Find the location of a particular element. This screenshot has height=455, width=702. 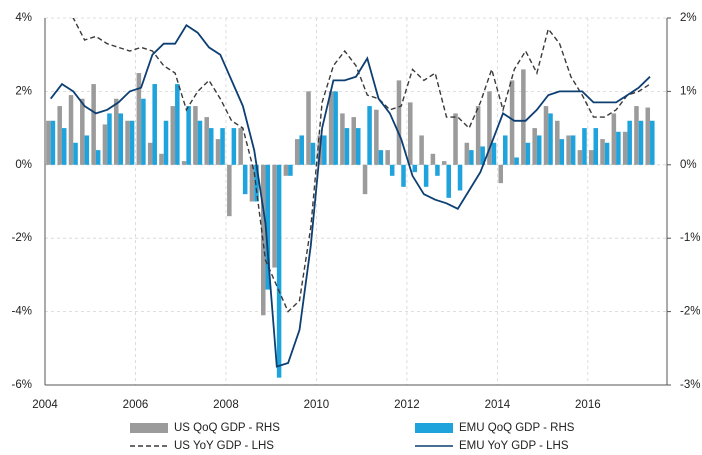

y2-tick-label: 0% is located at coordinates (688, 165).